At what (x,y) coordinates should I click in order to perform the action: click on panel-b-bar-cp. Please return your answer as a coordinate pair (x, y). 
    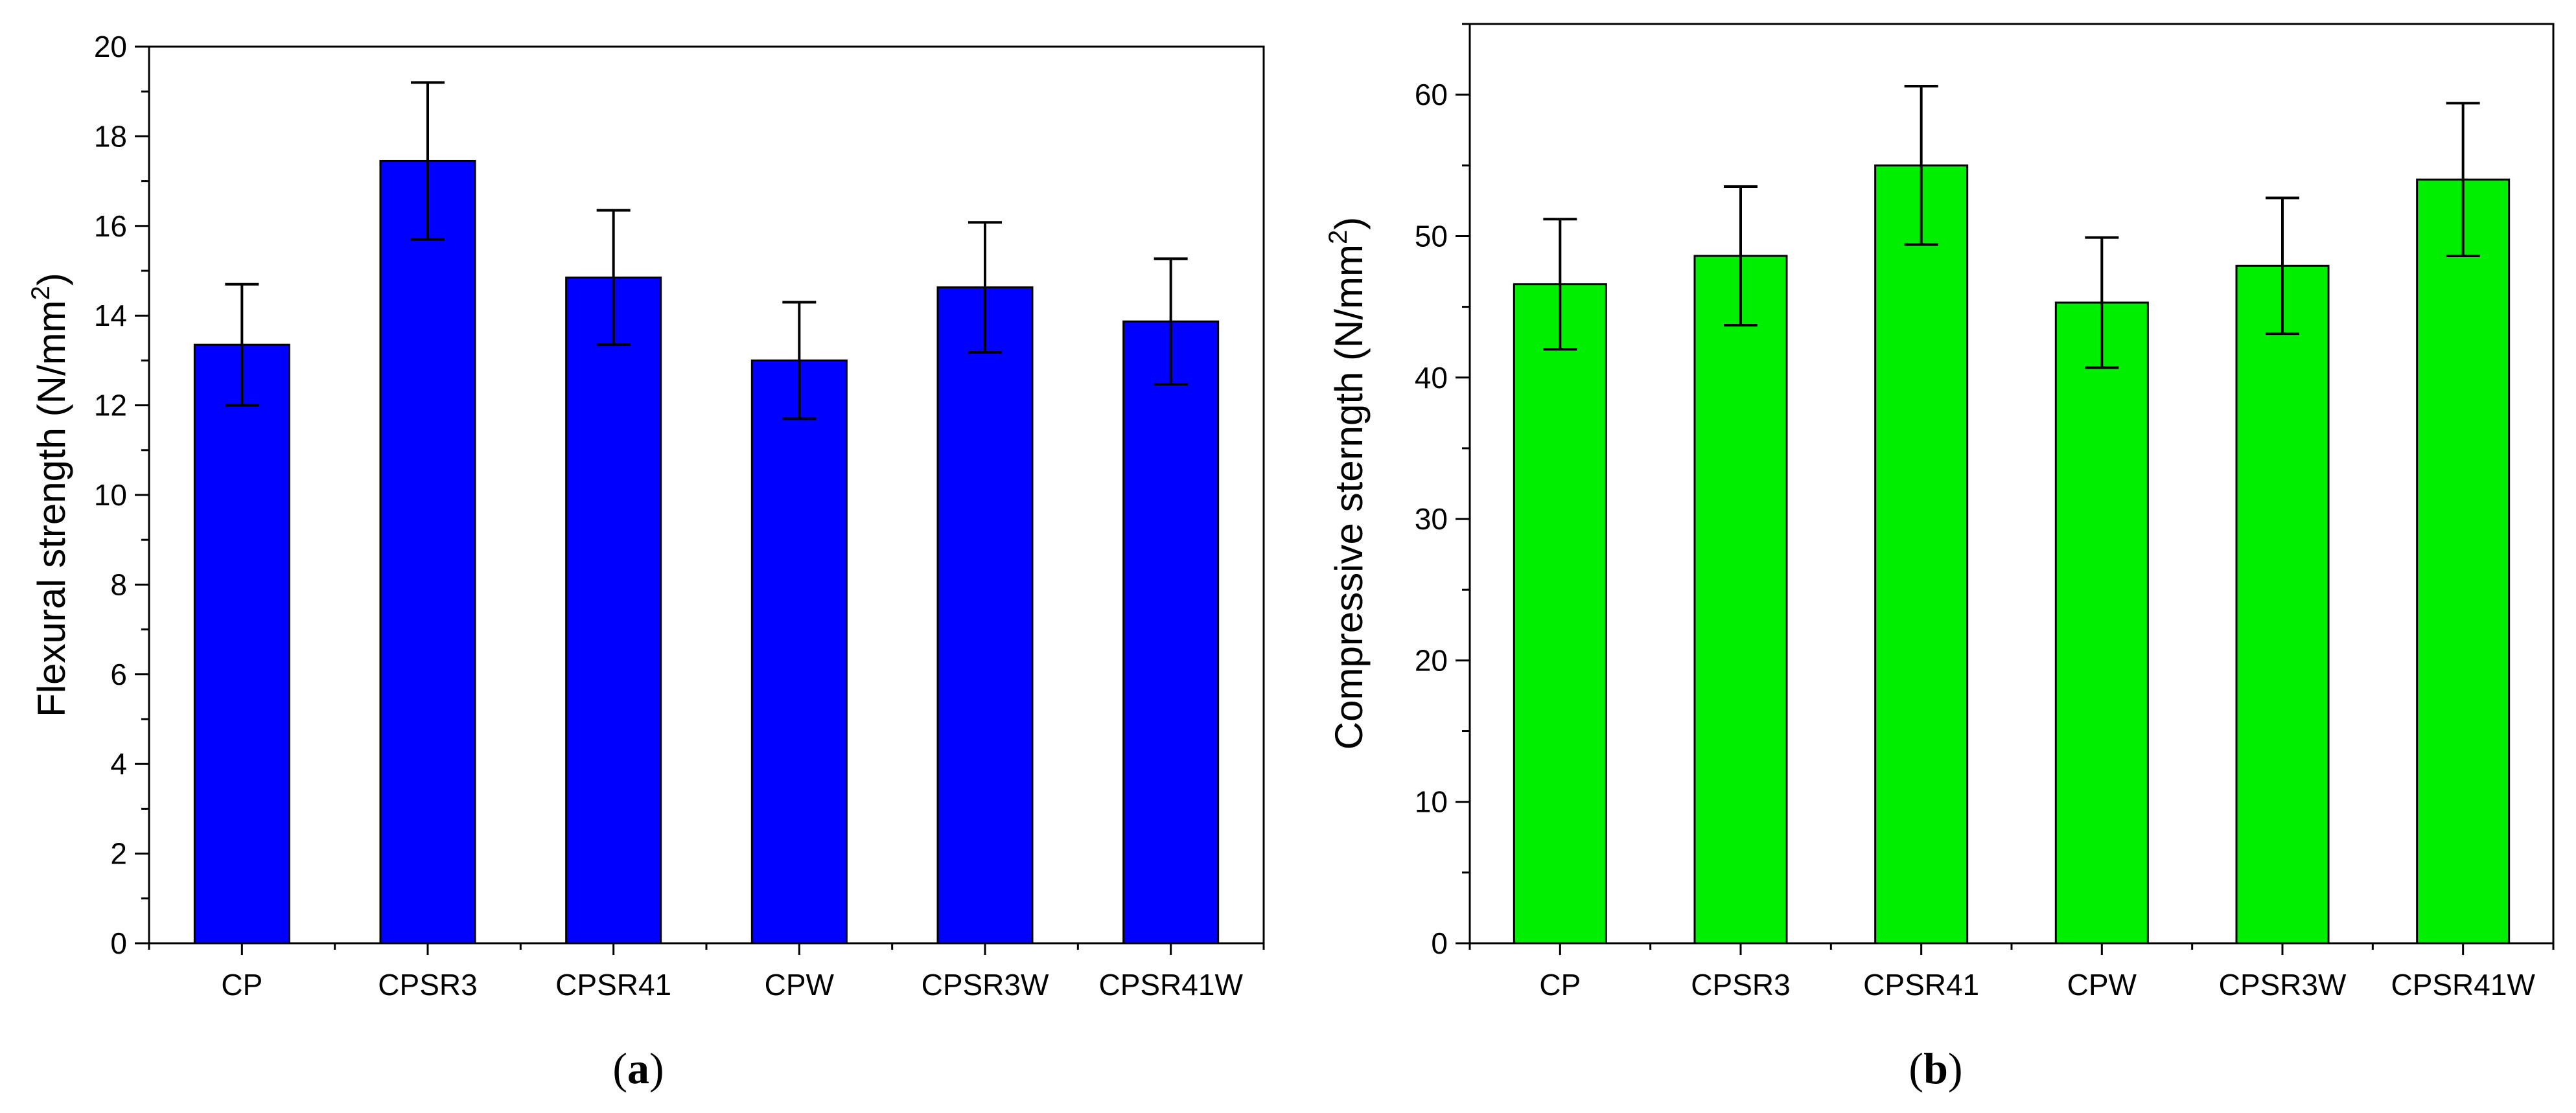
    Looking at the image, I should click on (1560, 614).